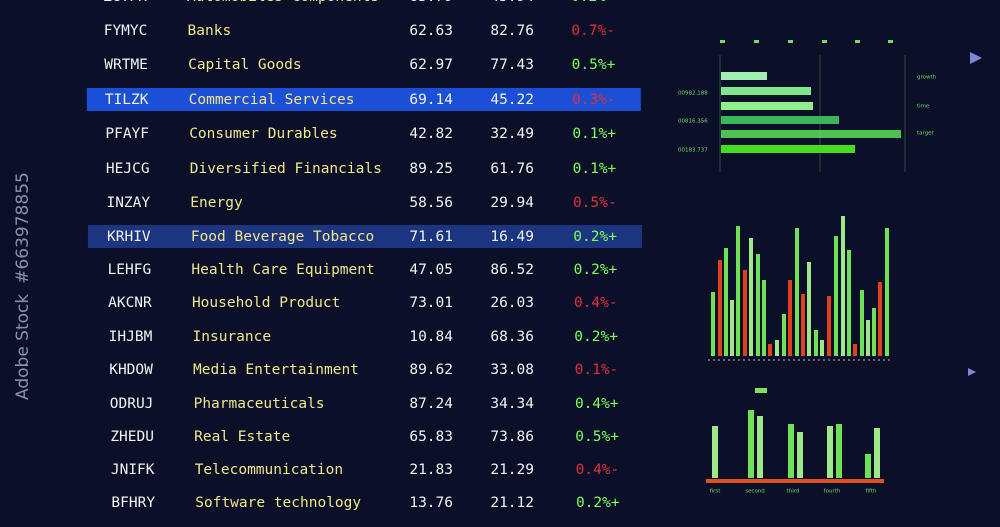  I want to click on ticker: KHDOW, so click(131, 370).